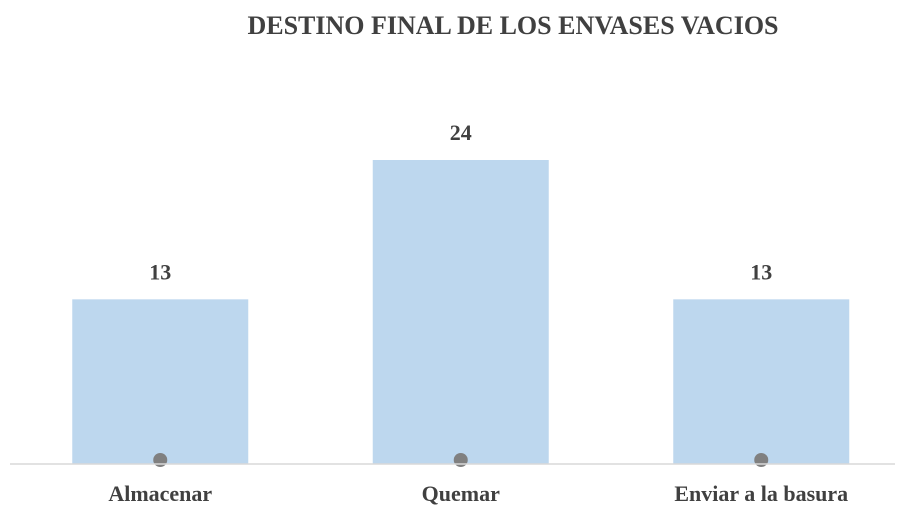 This screenshot has width=897, height=511. What do you see at coordinates (461, 132) in the screenshot?
I see `data-label: 24` at bounding box center [461, 132].